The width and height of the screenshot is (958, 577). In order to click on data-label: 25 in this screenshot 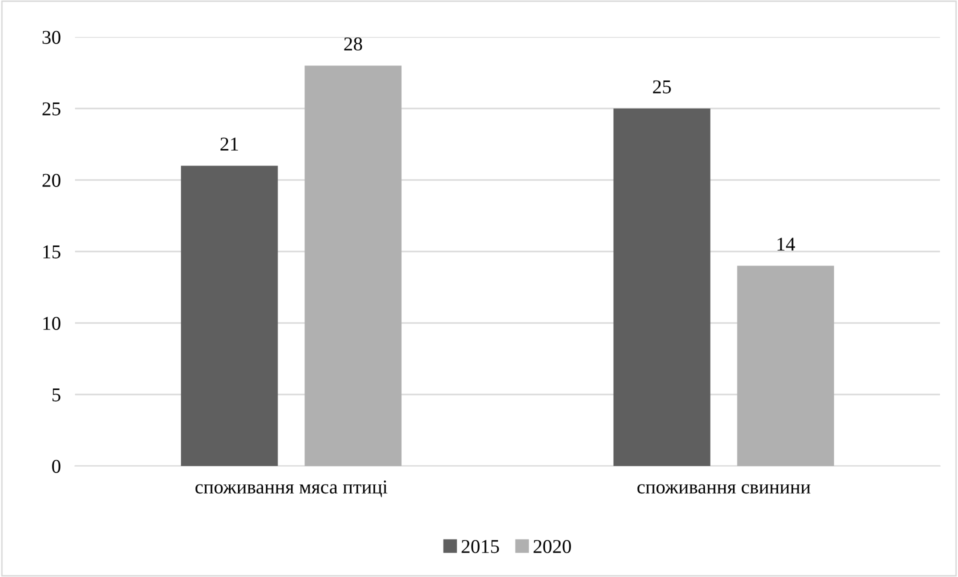, I will do `click(662, 87)`.